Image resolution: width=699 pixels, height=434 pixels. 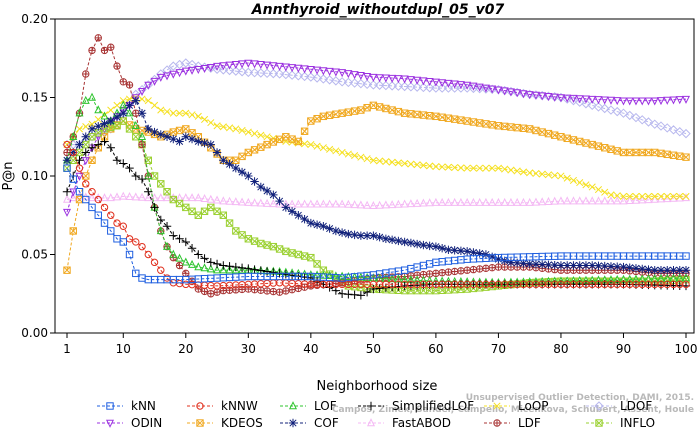 I want to click on legend-item-cof: COF, so click(x=309, y=423).